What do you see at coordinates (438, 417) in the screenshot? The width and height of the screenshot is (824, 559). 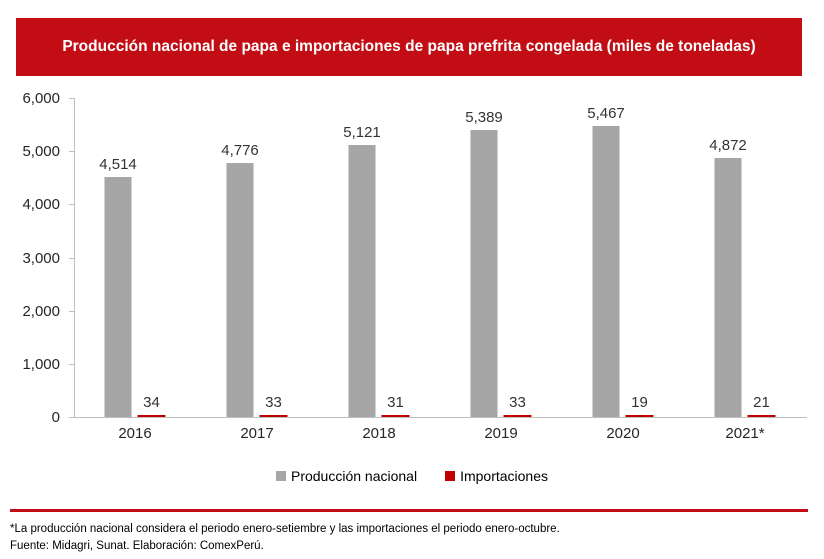 I see `x-axis-line` at bounding box center [438, 417].